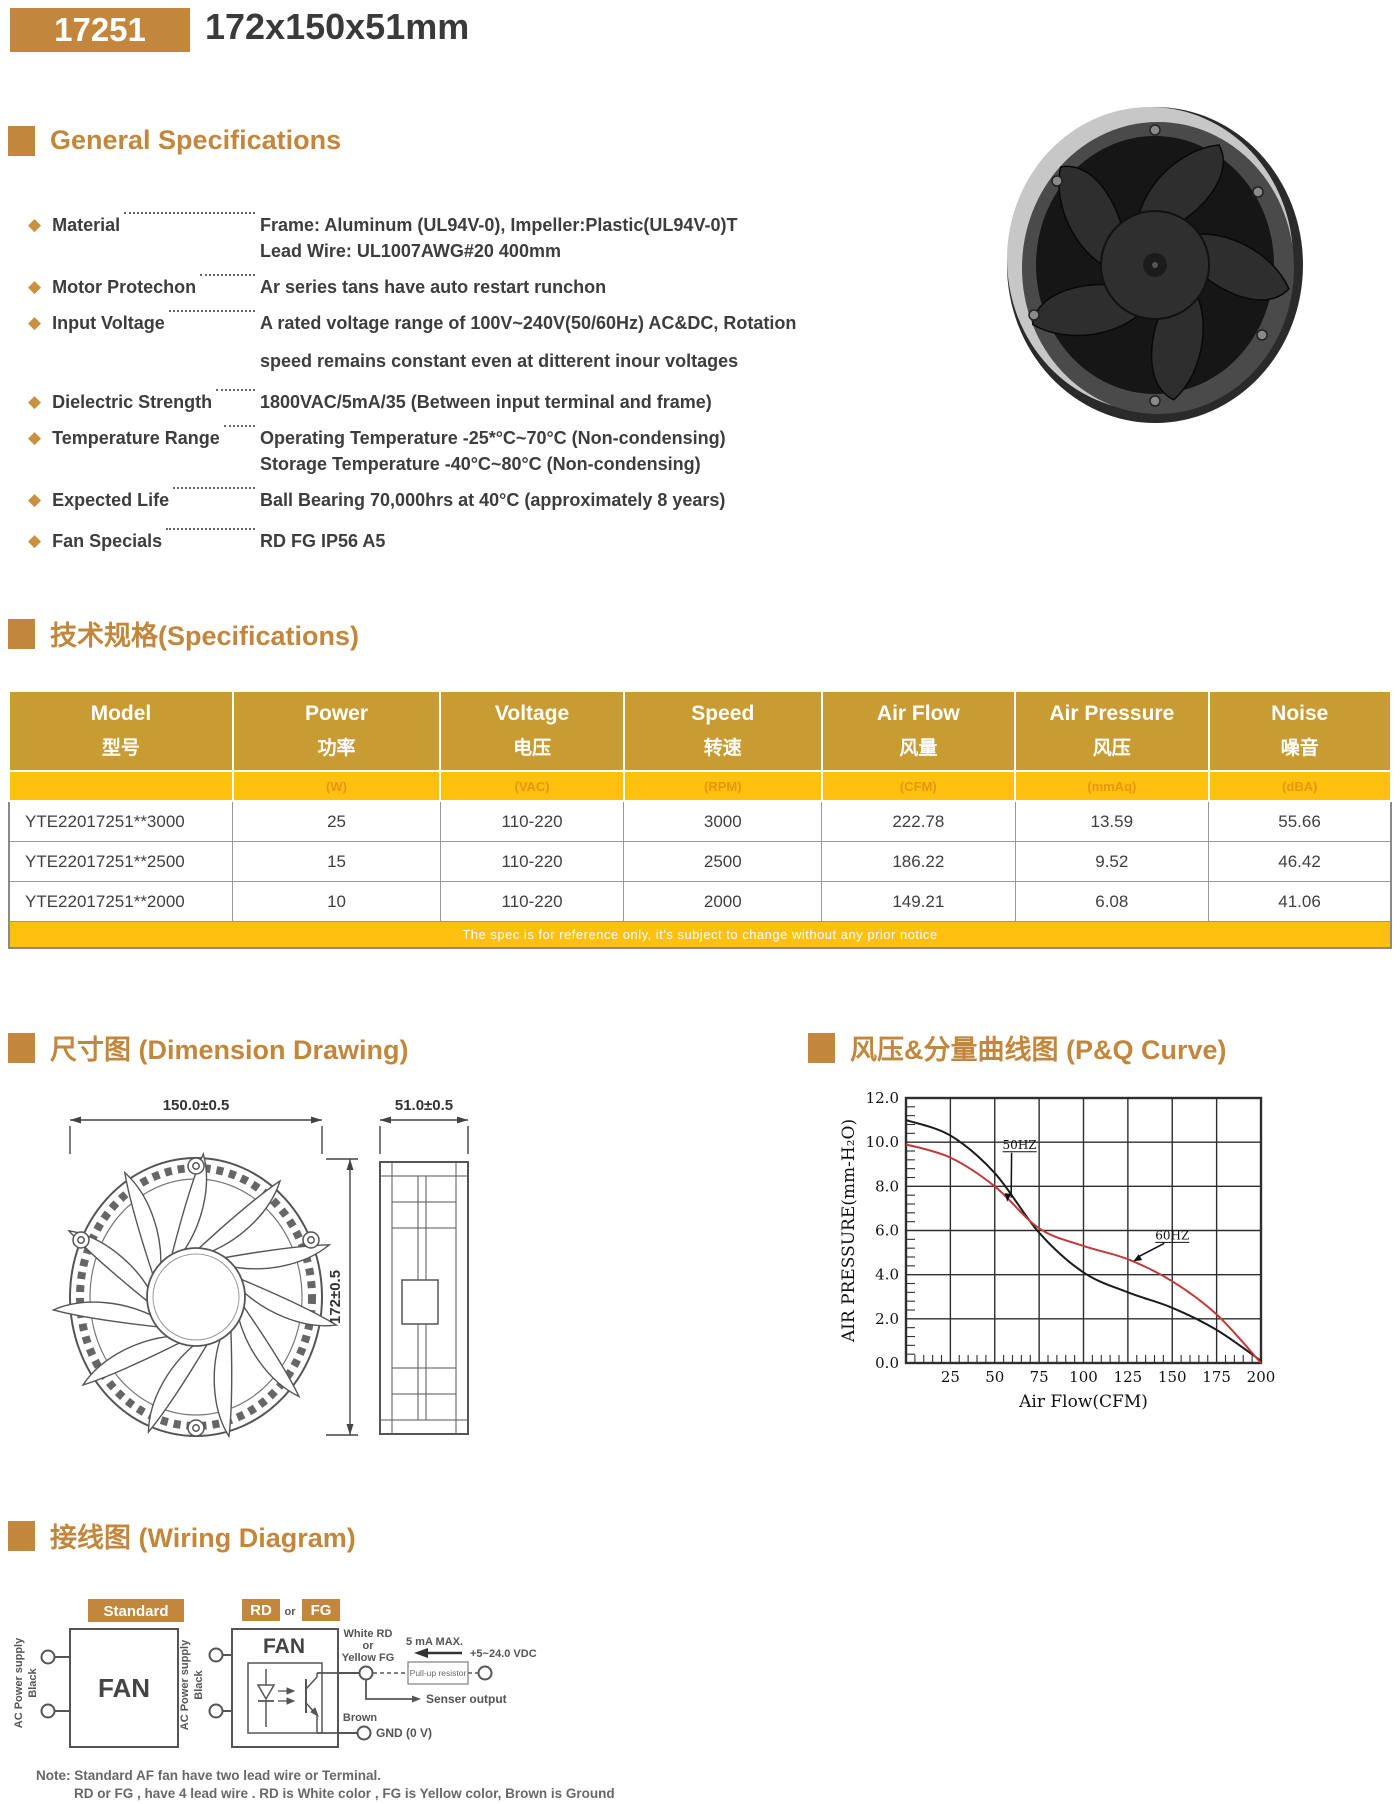 The width and height of the screenshot is (1400, 1804). Describe the element at coordinates (410, 251) in the screenshot. I see `spec-value-line: Lead Wire: UL1007AWG#20 400mm` at that location.